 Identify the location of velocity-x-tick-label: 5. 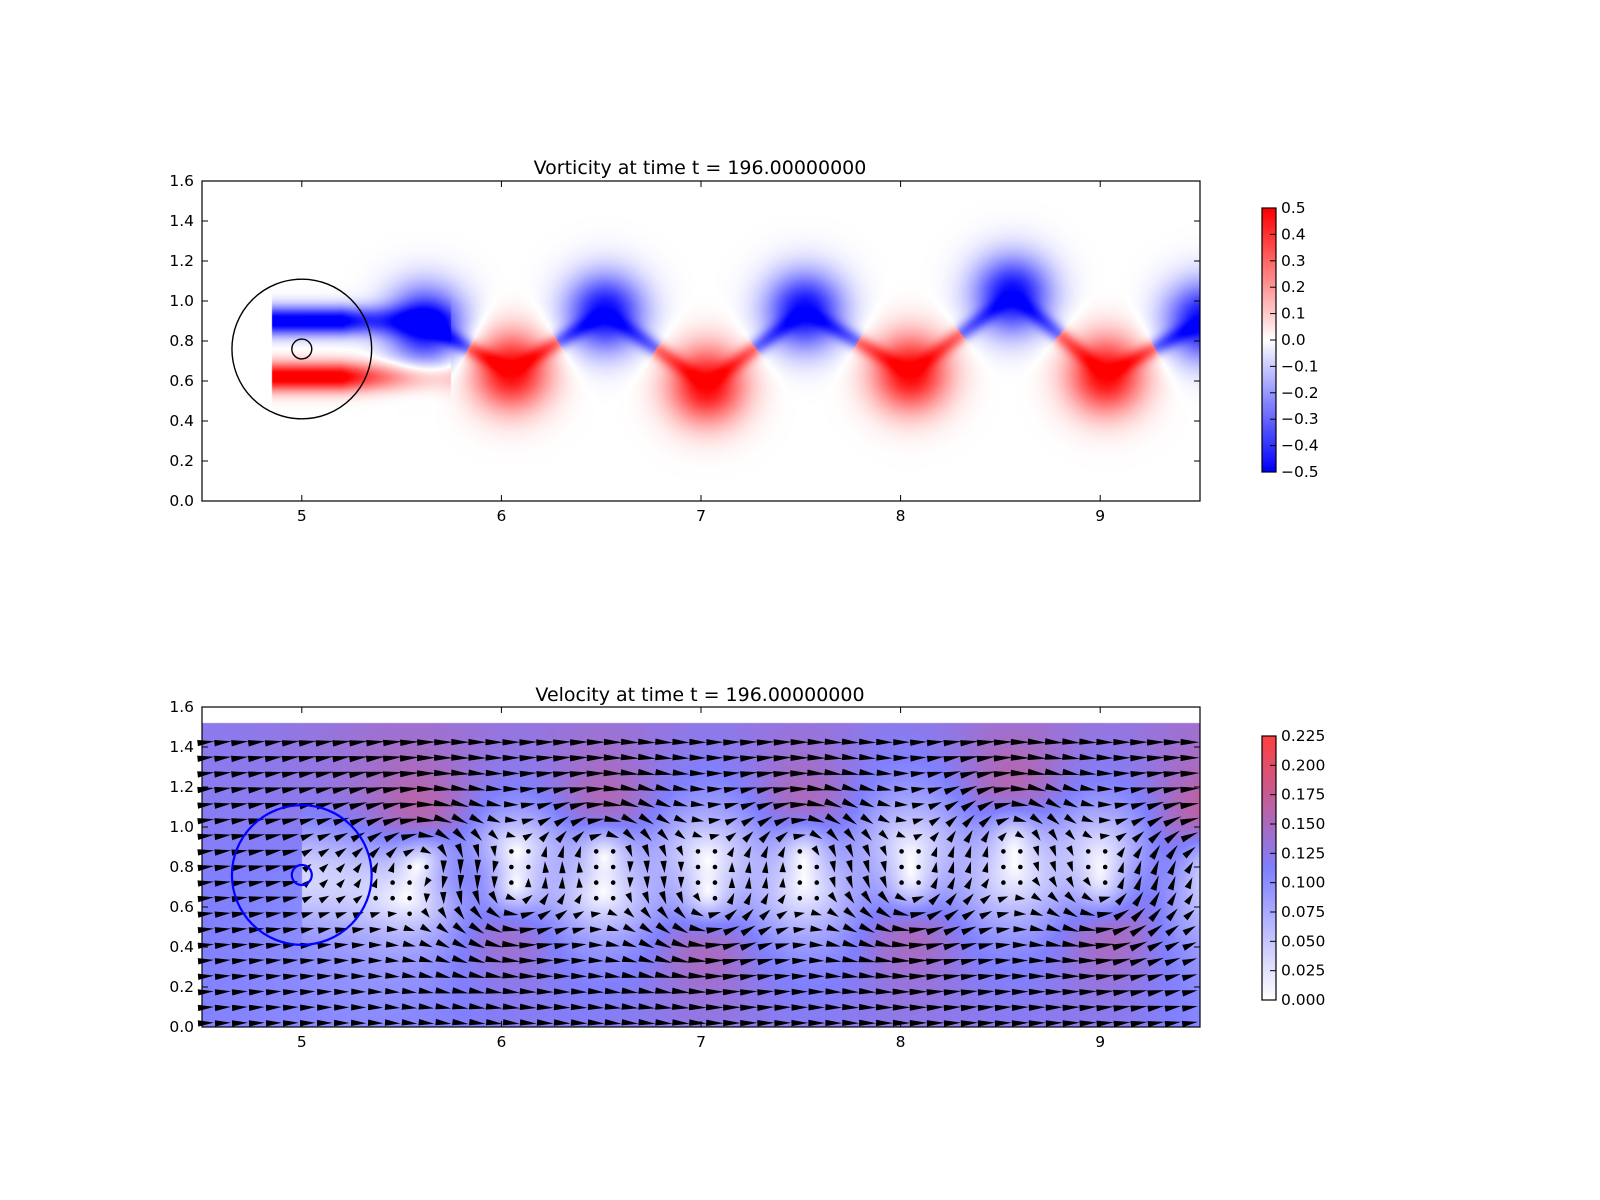
(302, 1042).